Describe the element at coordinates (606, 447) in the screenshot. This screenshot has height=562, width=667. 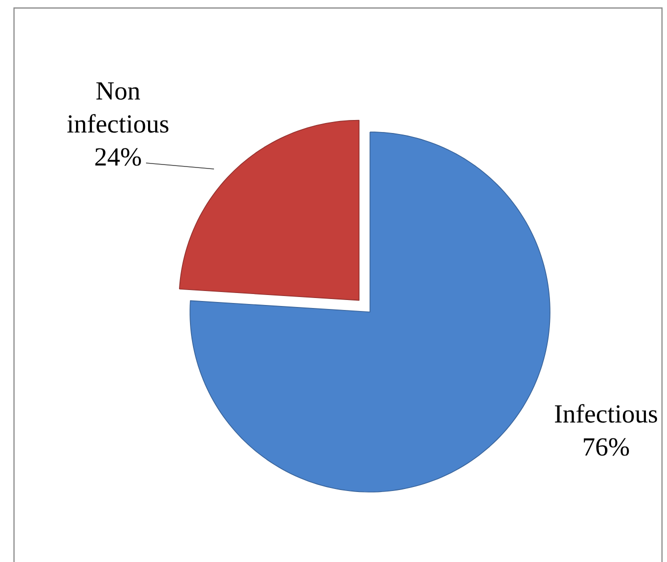
I see `data-label: 76%` at that location.